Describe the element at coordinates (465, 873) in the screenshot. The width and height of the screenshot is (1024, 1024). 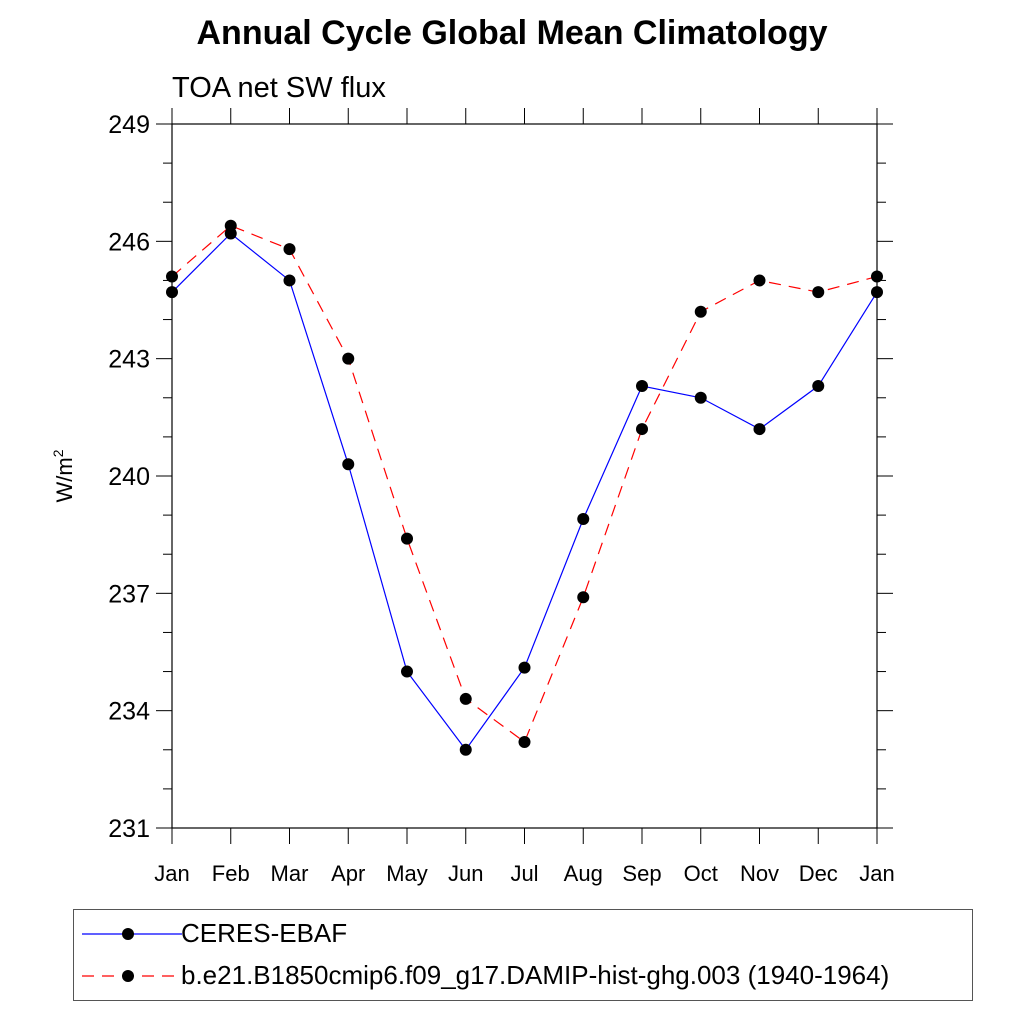
I see `x-tick-label: Jun` at that location.